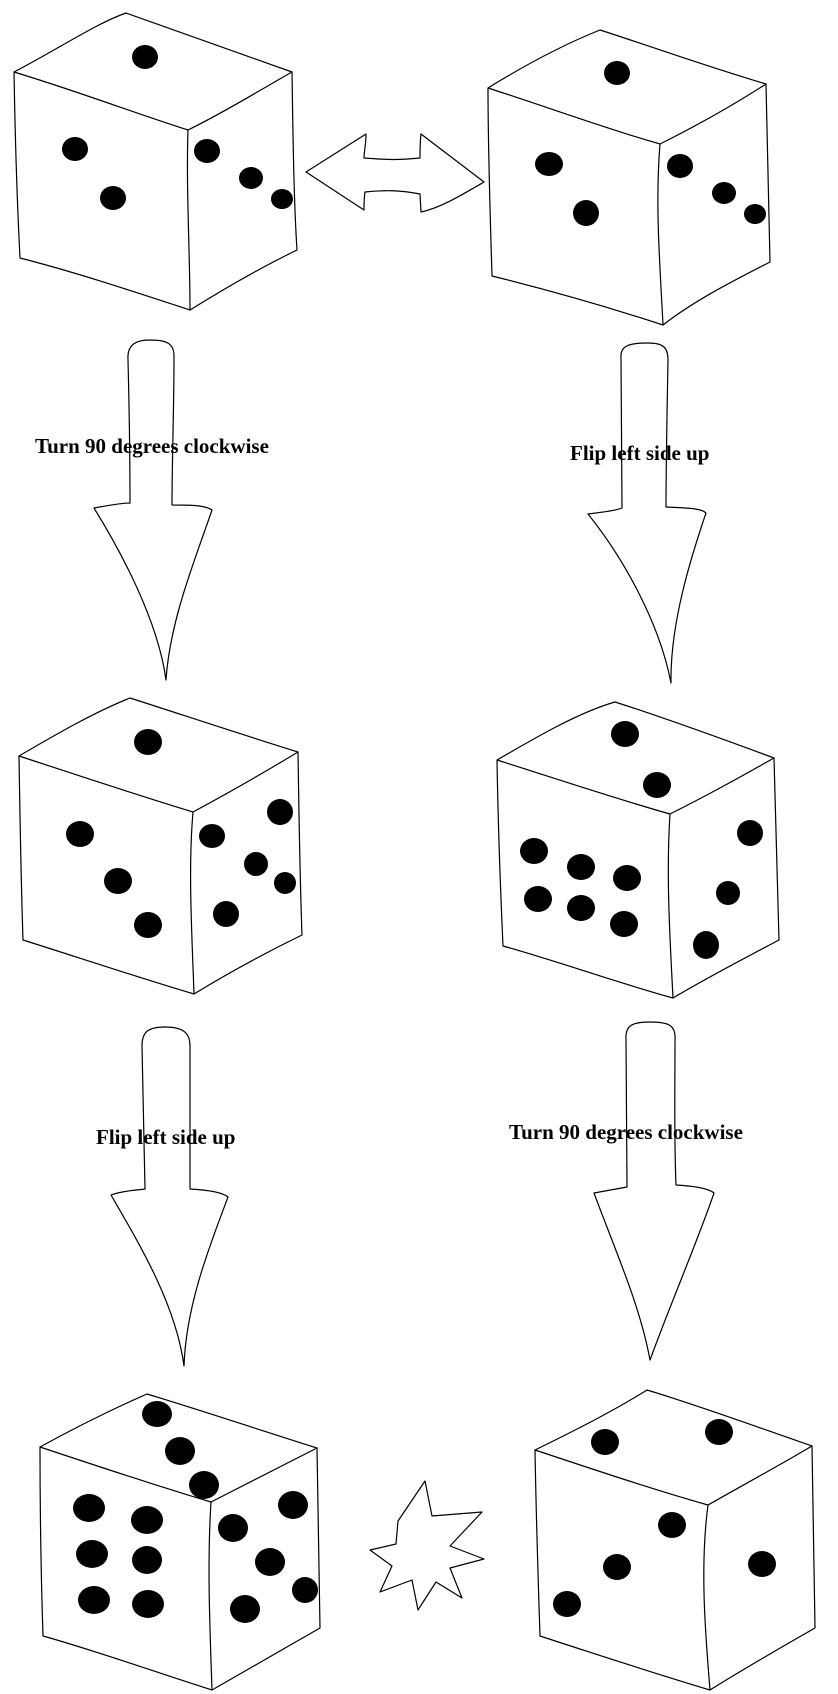 Image resolution: width=838 pixels, height=1694 pixels. What do you see at coordinates (626, 1132) in the screenshot?
I see `step-label-right-2: Turn 90 degrees clockwise` at bounding box center [626, 1132].